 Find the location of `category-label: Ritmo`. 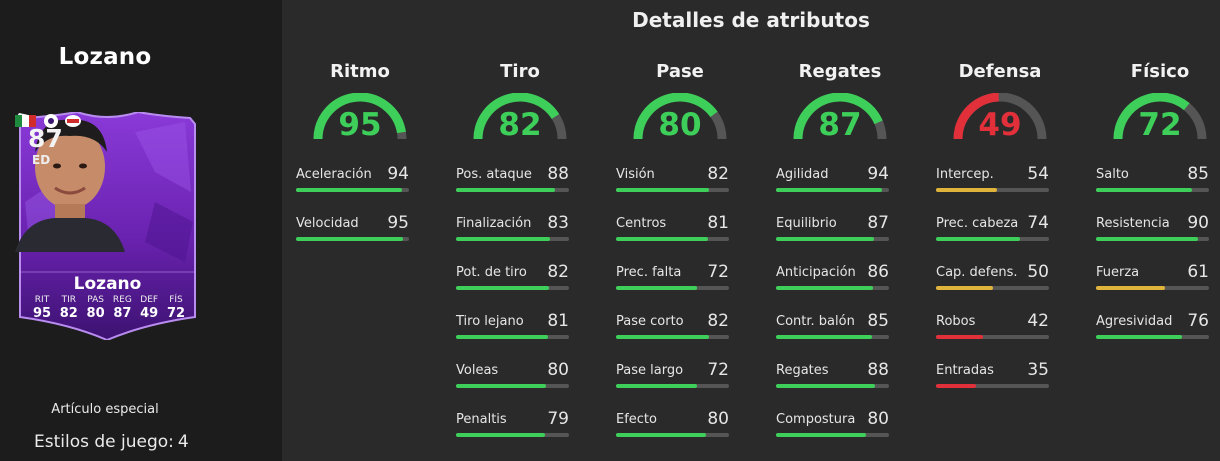

category-label: Ritmo is located at coordinates (360, 71).